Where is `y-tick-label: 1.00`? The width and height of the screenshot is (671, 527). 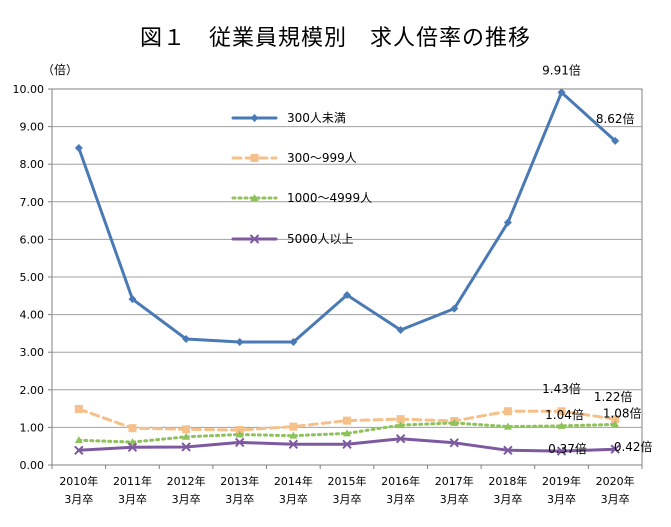
y-tick-label: 1.00 is located at coordinates (32, 427).